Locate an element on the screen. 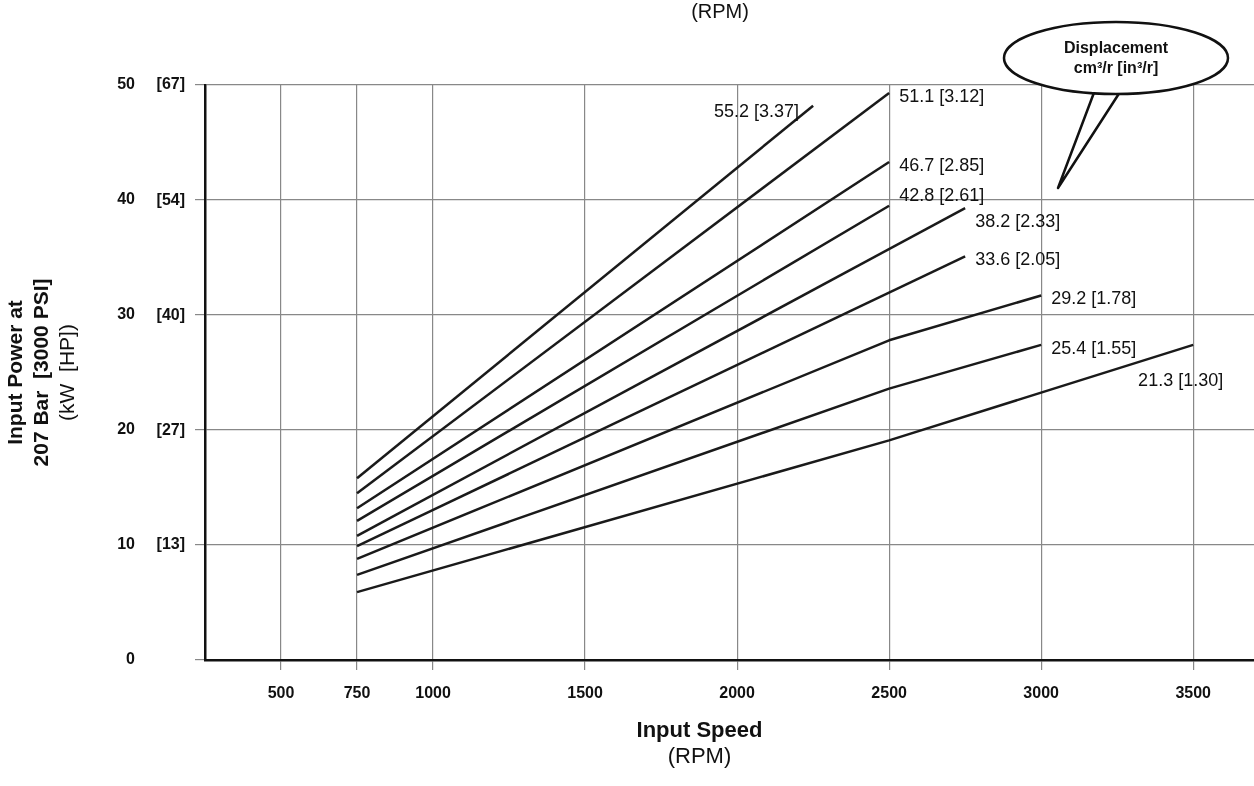 The width and height of the screenshot is (1254, 786). chart-title: (RPM) is located at coordinates (720, 11).